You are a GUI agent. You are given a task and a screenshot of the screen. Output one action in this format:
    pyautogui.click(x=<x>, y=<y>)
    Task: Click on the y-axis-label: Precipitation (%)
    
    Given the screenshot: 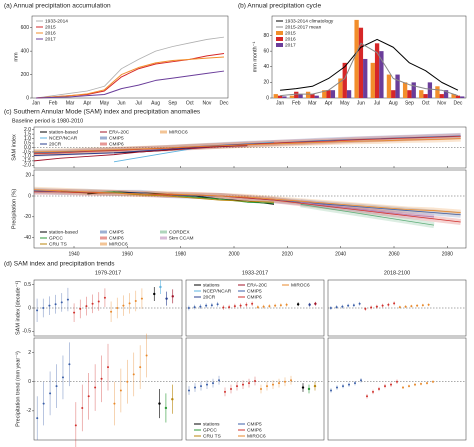 What is the action you would take?
    pyautogui.click(x=14, y=209)
    